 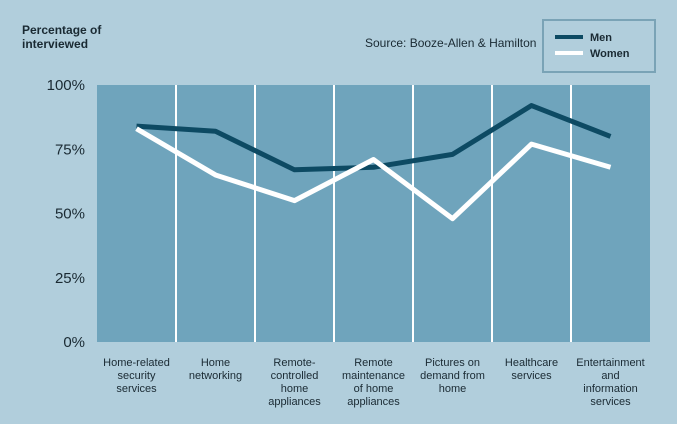 What do you see at coordinates (70, 149) in the screenshot?
I see `y-tick-label: 75%` at bounding box center [70, 149].